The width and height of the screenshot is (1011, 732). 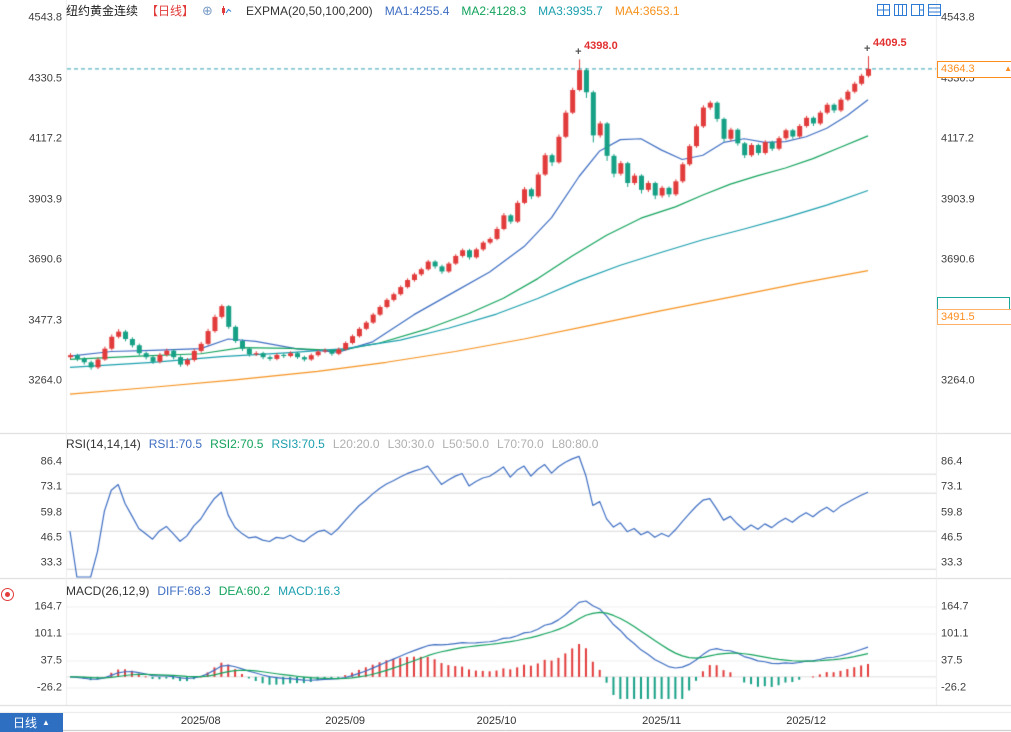 What do you see at coordinates (900, 10) in the screenshot?
I see `layout-columns-icon` at bounding box center [900, 10].